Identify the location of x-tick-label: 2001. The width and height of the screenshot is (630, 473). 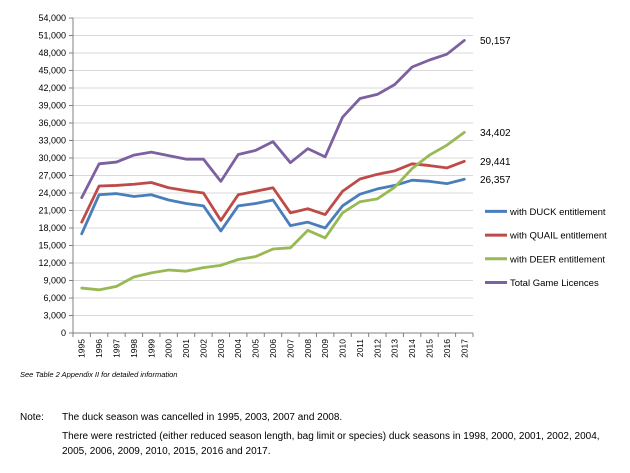
(186, 348).